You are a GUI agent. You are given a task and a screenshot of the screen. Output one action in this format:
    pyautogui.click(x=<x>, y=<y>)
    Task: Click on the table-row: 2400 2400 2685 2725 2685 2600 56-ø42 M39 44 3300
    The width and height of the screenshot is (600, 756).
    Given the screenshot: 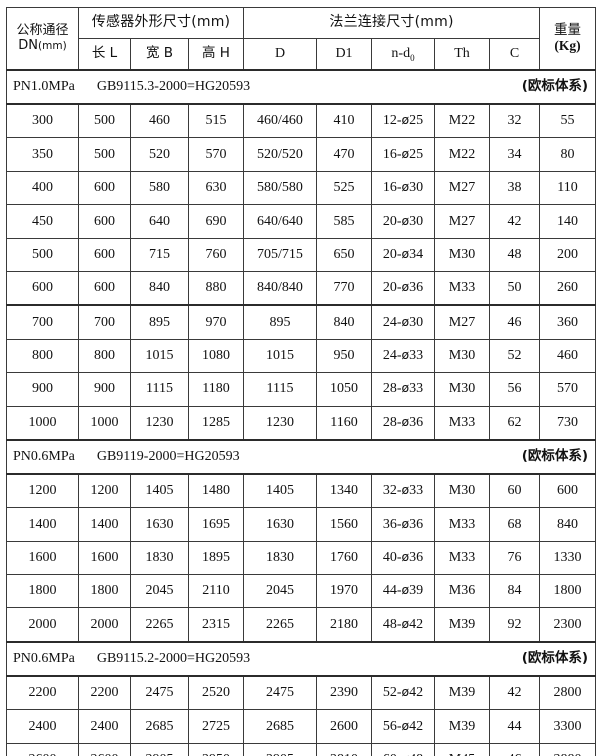 What is the action you would take?
    pyautogui.click(x=301, y=726)
    